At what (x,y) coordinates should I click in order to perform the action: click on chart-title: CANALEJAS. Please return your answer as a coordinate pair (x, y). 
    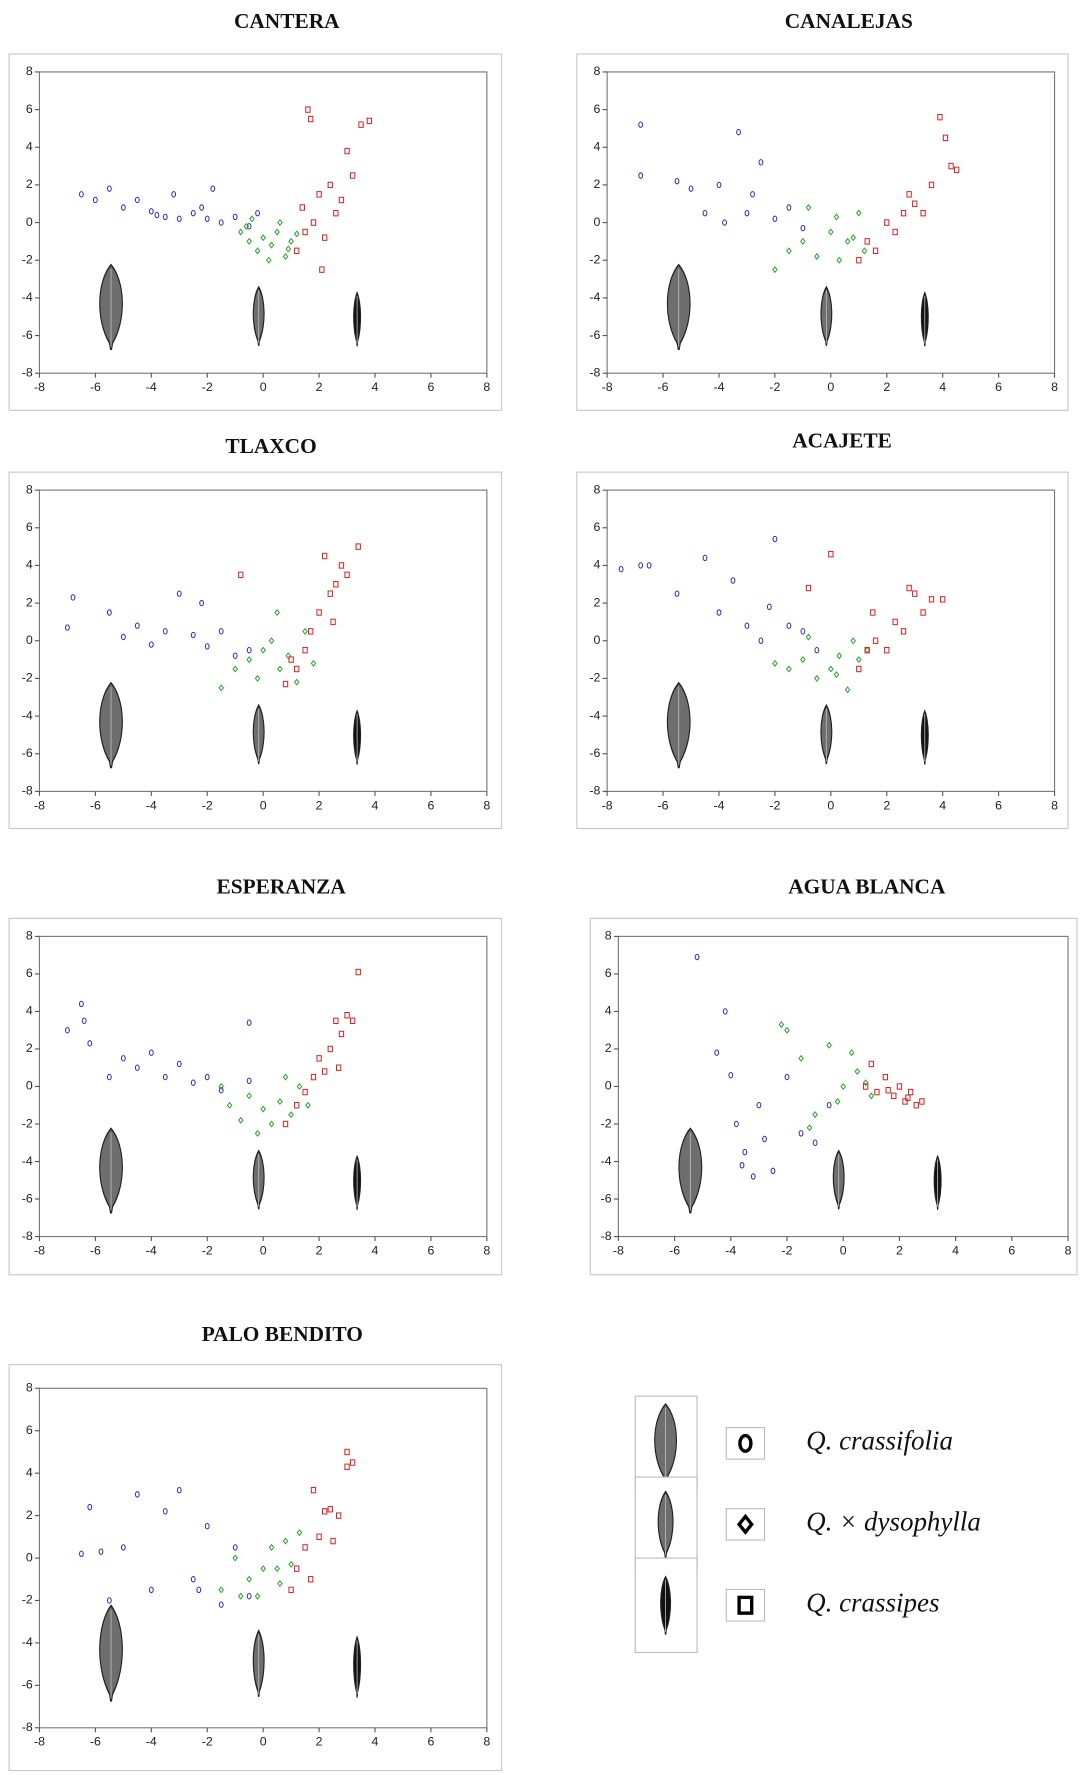
    Looking at the image, I should click on (849, 21).